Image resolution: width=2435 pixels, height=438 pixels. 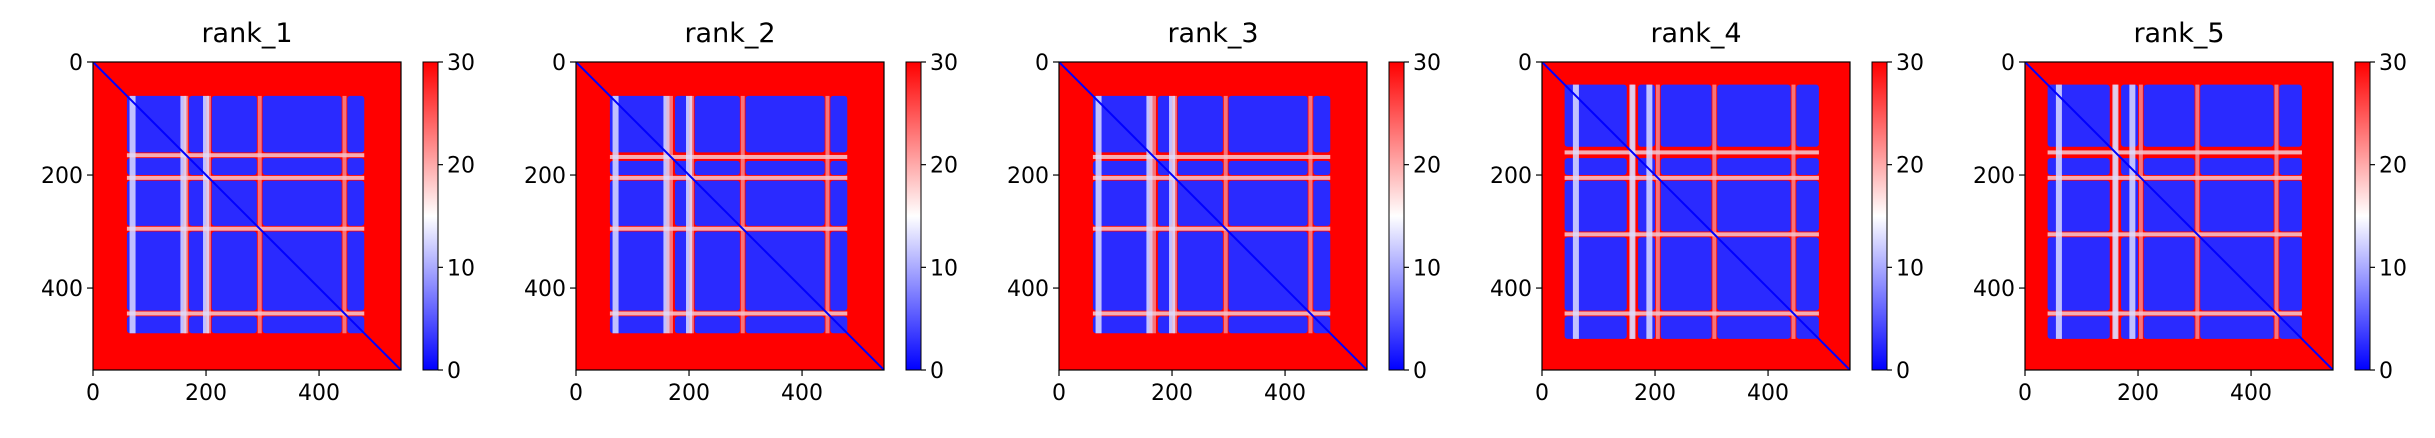 I want to click on chart-title: rank_3, so click(x=1212, y=33).